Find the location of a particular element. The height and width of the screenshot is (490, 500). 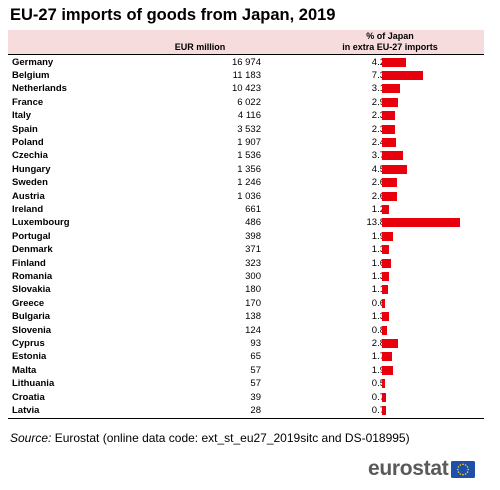

pct-value: 4.5 is located at coordinates (378, 169).